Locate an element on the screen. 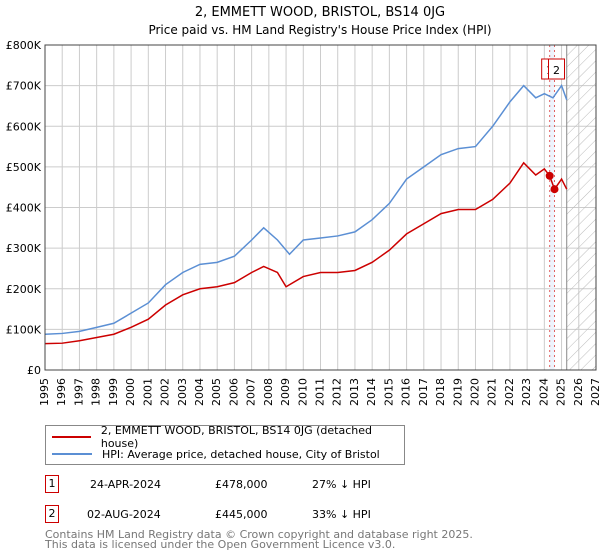 Image resolution: width=600 pixels, height=560 pixels. x-tick-label: 2001 is located at coordinates (147, 392).